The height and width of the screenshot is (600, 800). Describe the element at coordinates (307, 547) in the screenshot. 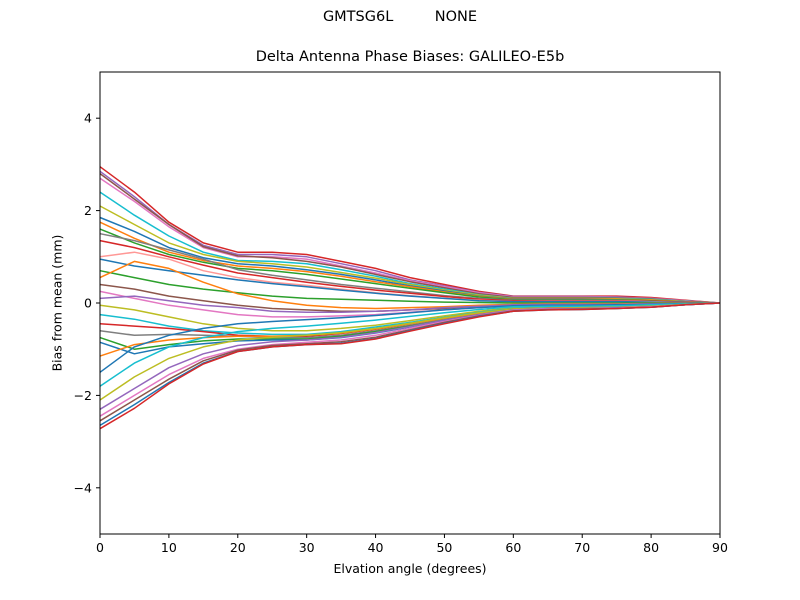

I see `x-tick-label: 30` at that location.